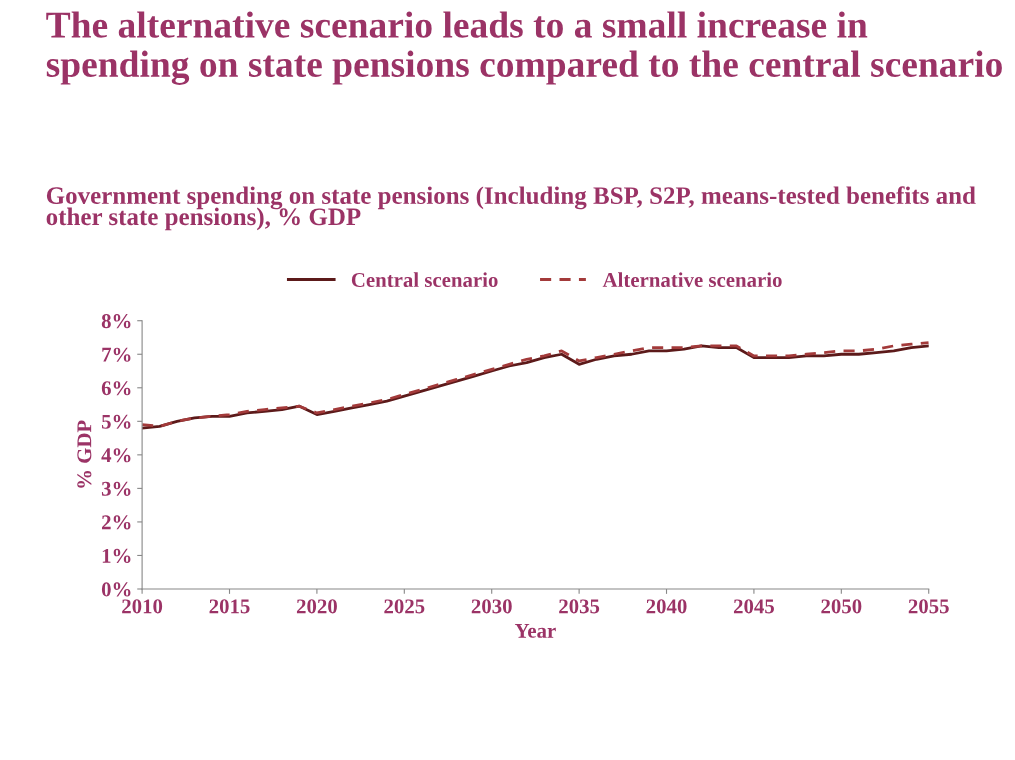 This screenshot has height=760, width=1015. What do you see at coordinates (666, 606) in the screenshot?
I see `x-tick-label: 2040` at bounding box center [666, 606].